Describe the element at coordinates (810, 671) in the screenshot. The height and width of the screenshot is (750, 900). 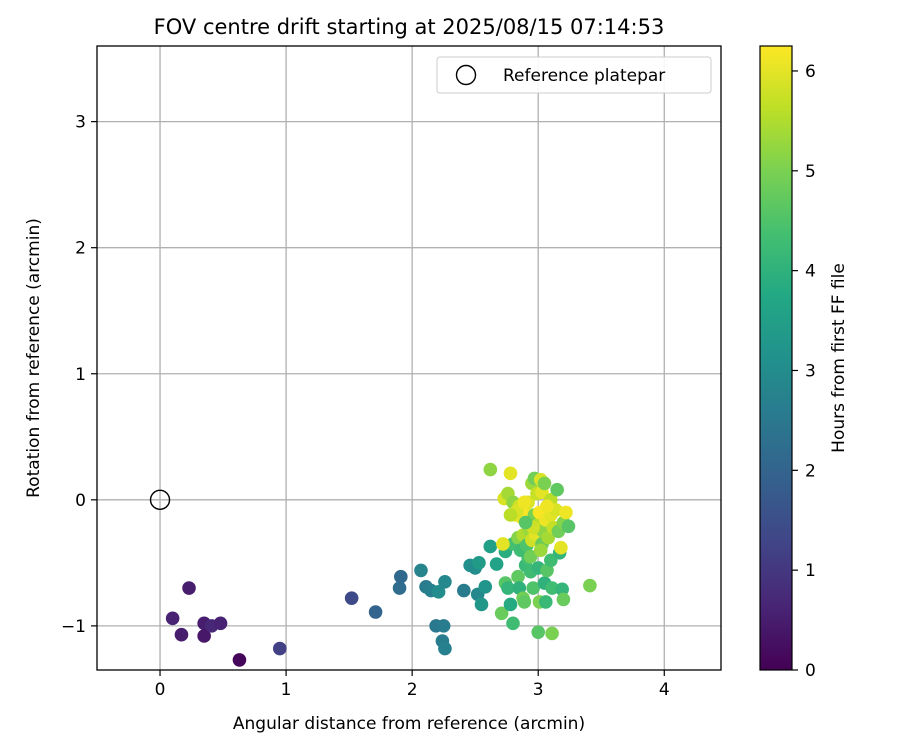
I see `colorbar-tick-label: 0` at that location.